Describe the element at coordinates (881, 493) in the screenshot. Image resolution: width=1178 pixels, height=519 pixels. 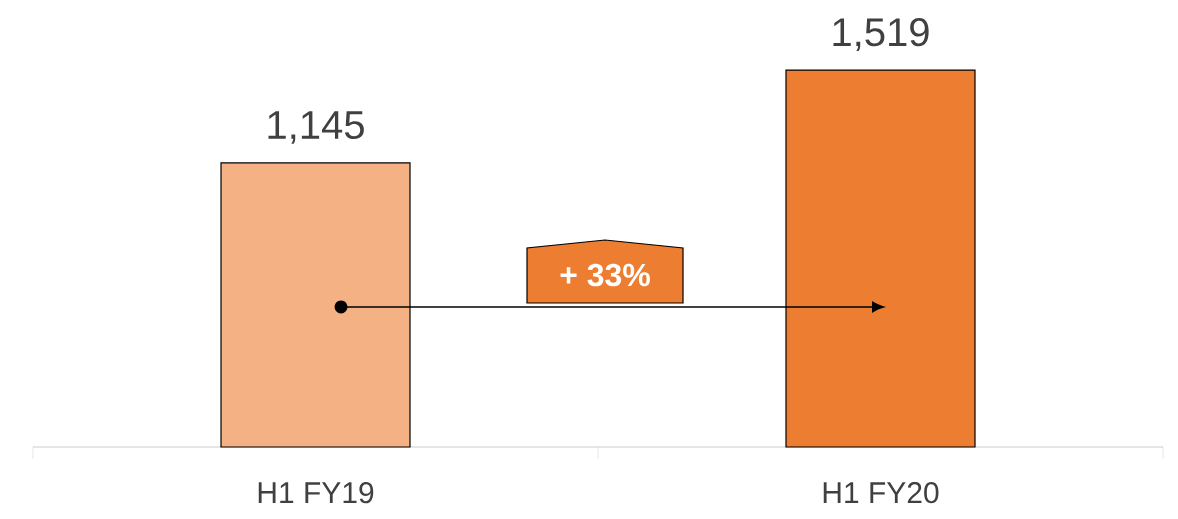
I see `x-tick-label: H1 FY20` at that location.